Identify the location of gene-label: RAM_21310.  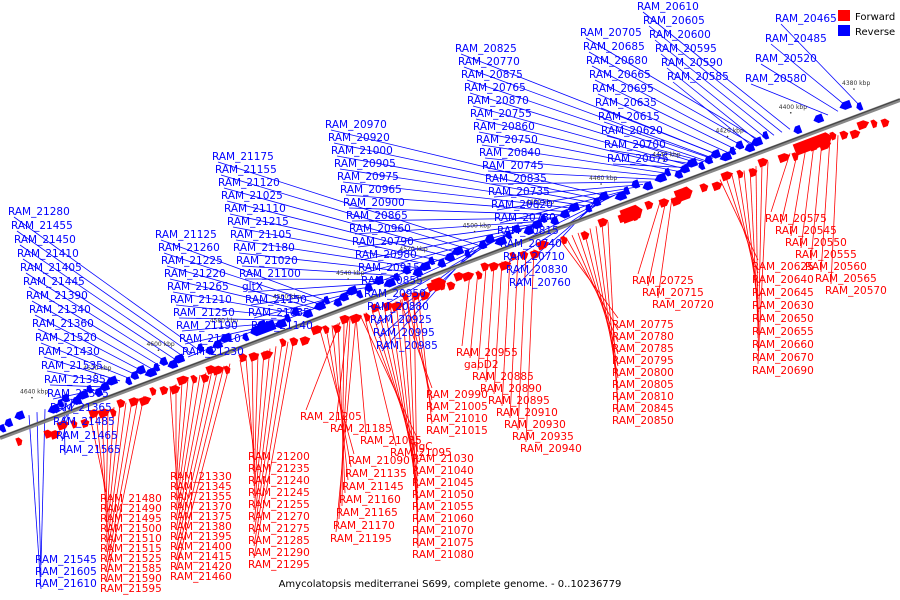
(210, 339).